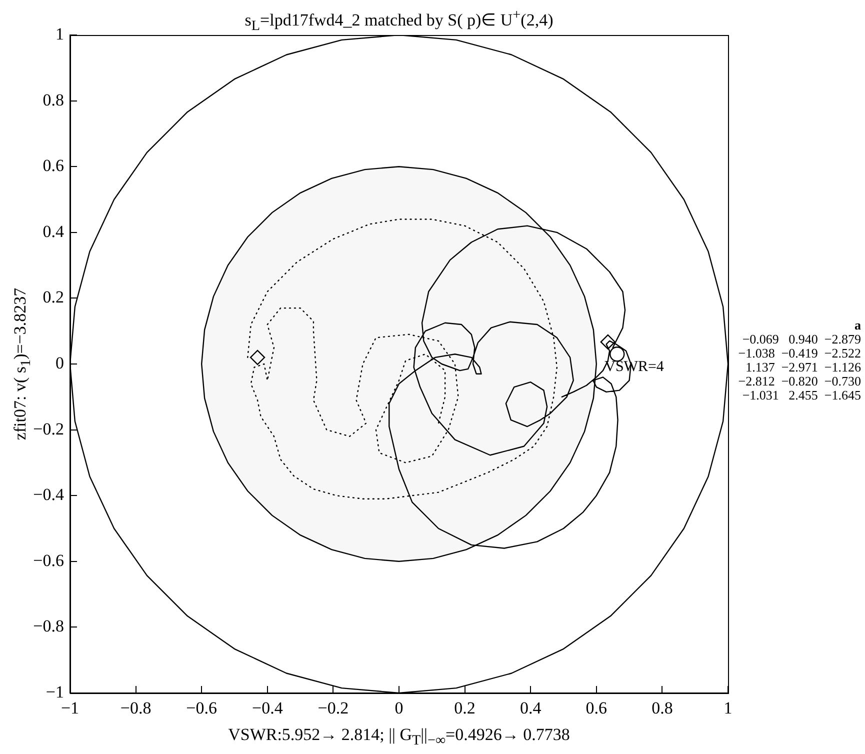 This screenshot has height=754, width=865. Describe the element at coordinates (465, 708) in the screenshot. I see `x-tick-label: 0.2` at that location.